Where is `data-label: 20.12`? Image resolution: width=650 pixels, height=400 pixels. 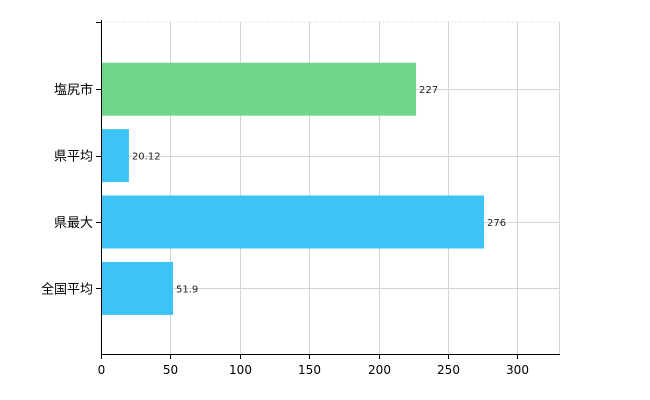 data-label: 20.12 is located at coordinates (146, 157).